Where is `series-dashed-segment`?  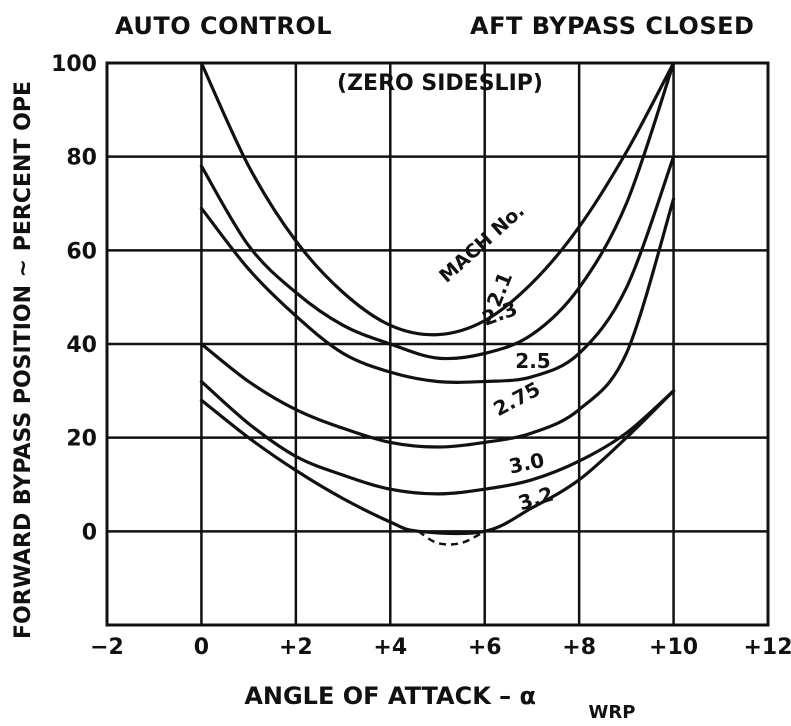
series-dashed-segment is located at coordinates (451, 538).